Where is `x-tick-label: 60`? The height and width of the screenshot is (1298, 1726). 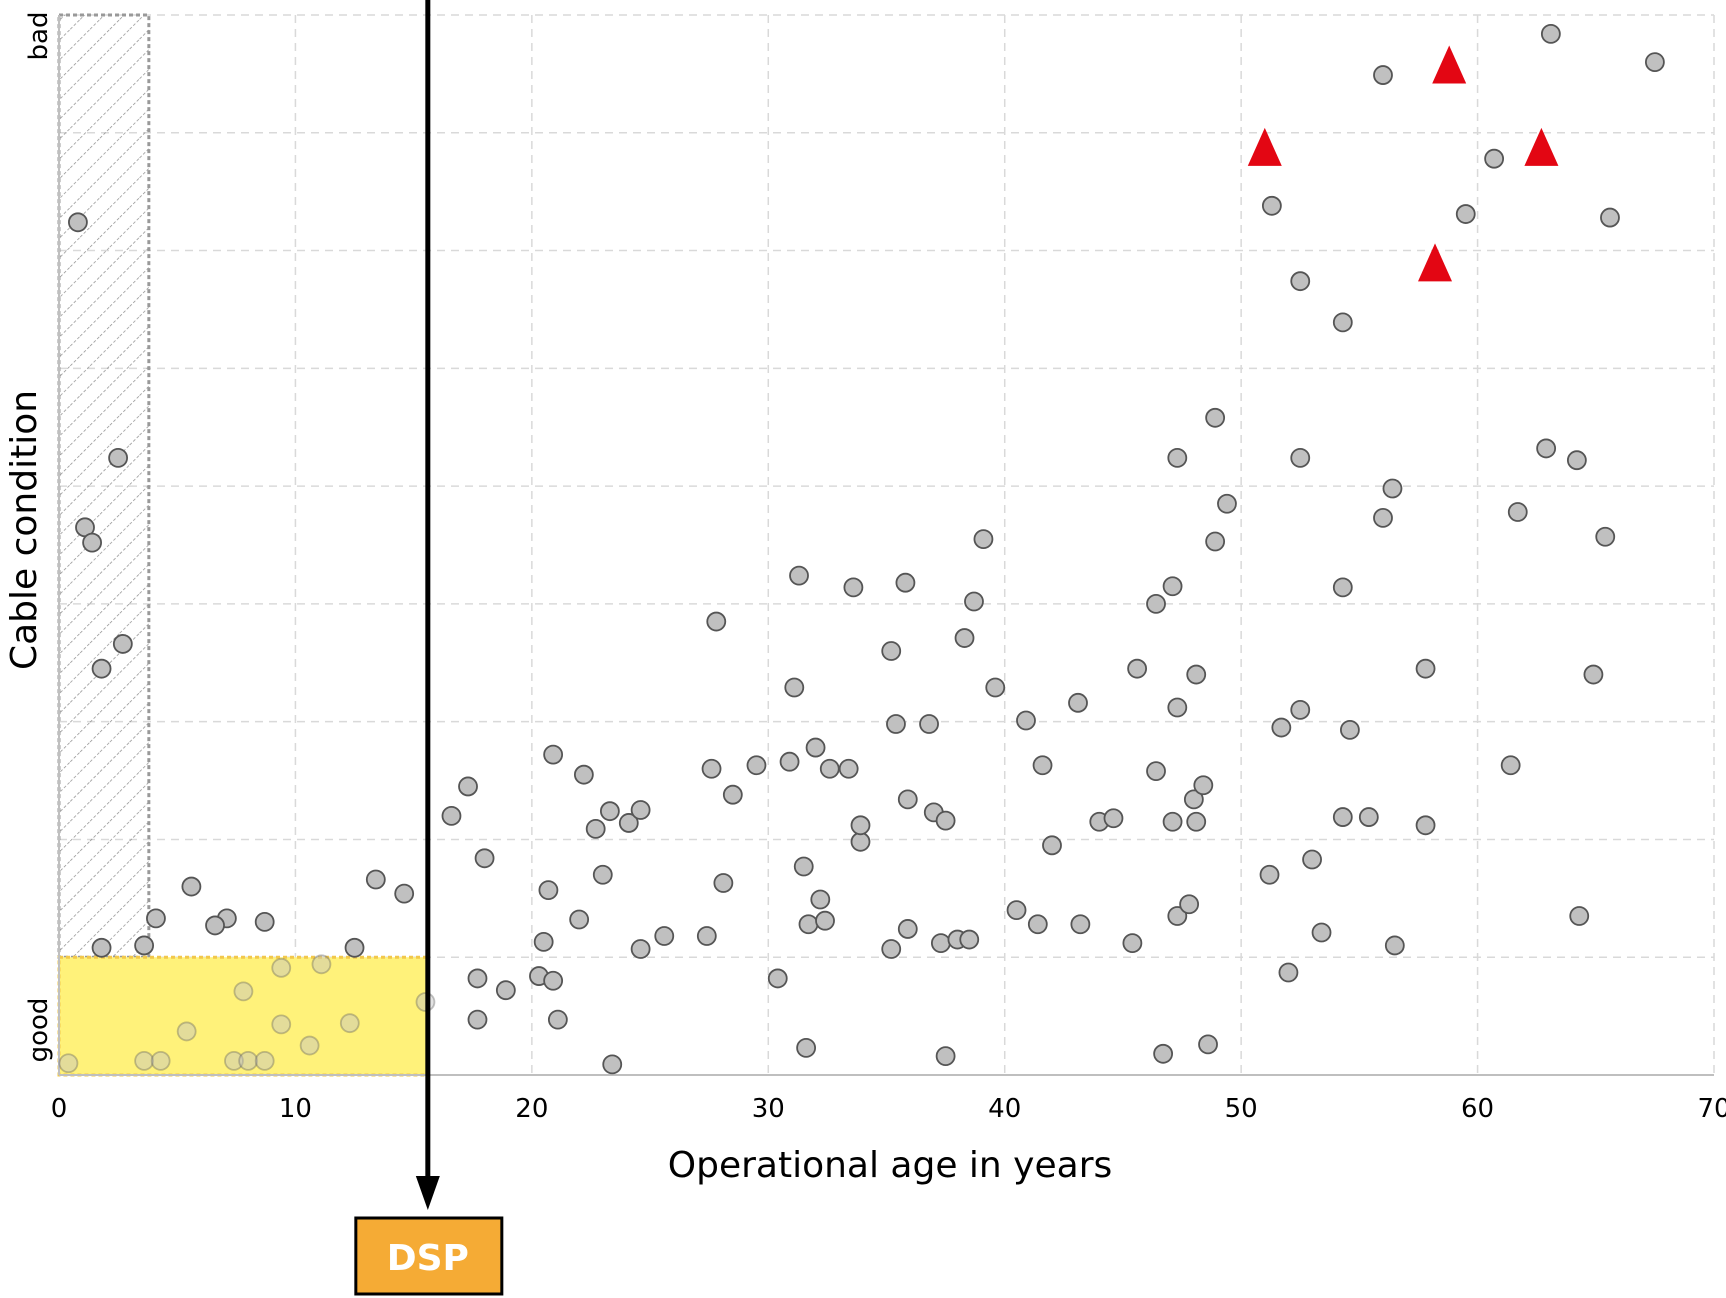 x-tick-label: 60 is located at coordinates (1477, 1109).